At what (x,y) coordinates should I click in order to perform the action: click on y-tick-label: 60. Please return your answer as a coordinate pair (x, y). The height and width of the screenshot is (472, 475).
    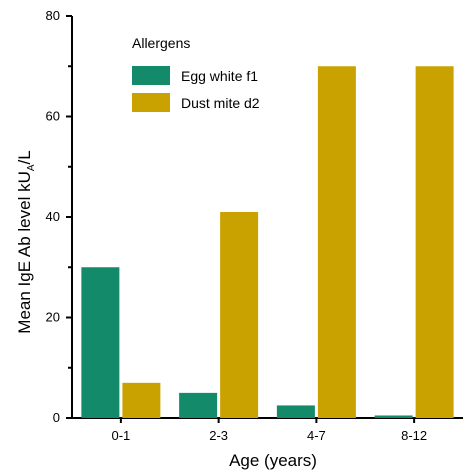
    Looking at the image, I should click on (53, 116).